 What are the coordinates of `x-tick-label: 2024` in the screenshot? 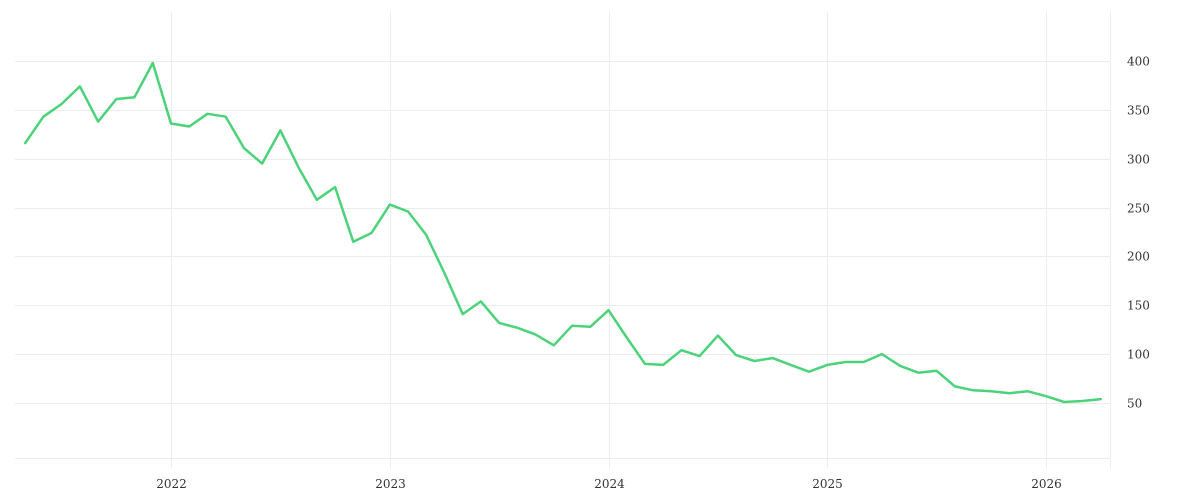 It's located at (609, 484).